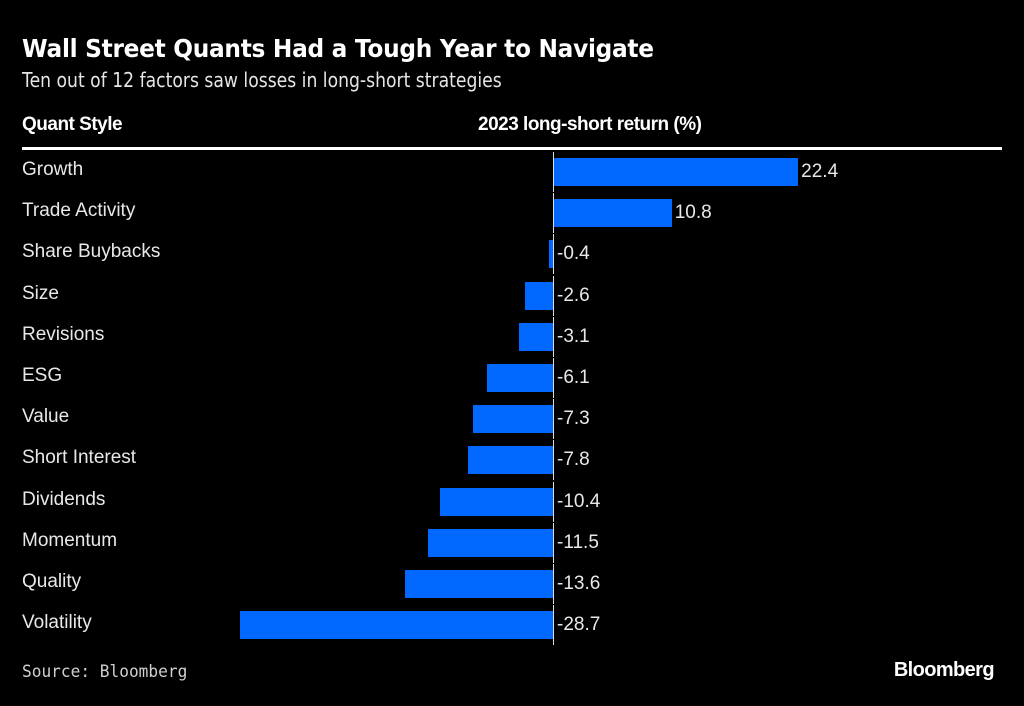  Describe the element at coordinates (693, 213) in the screenshot. I see `value-label: 10.8` at that location.